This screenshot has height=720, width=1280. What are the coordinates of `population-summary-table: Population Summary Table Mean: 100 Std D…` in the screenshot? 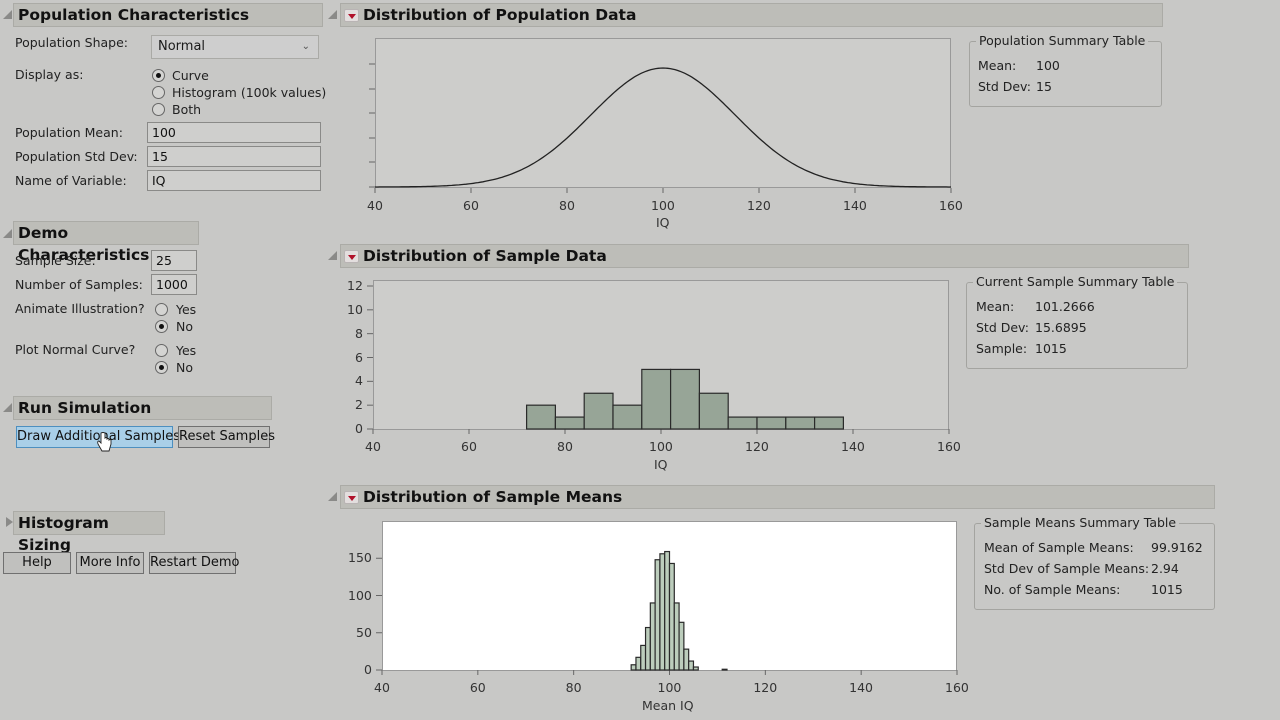 It's located at (1065, 70).